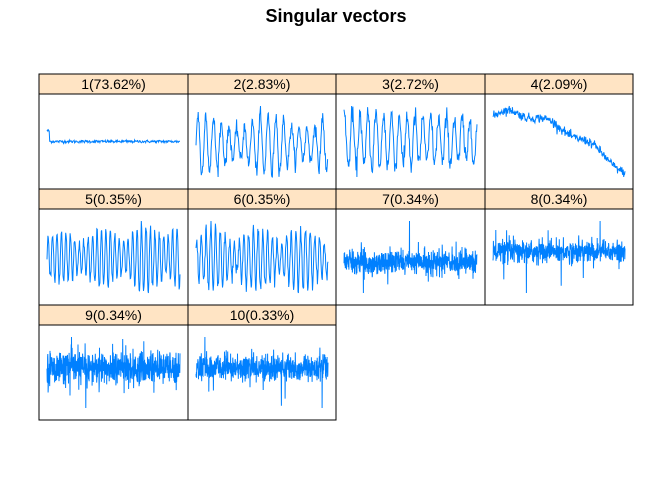 Image resolution: width=672 pixels, height=480 pixels. Describe the element at coordinates (113, 84) in the screenshot. I see `panel-label: 1(73.62%)` at that location.